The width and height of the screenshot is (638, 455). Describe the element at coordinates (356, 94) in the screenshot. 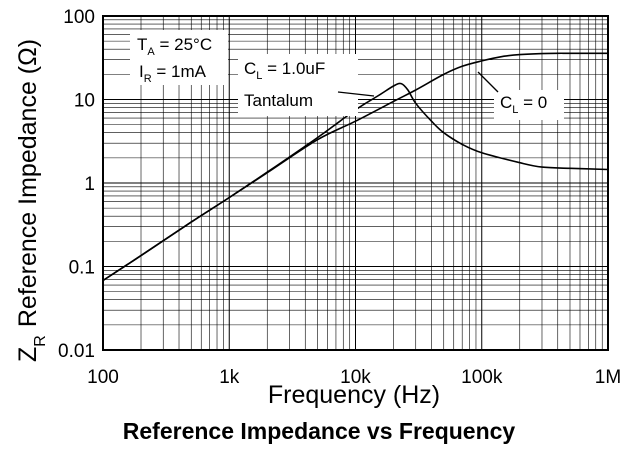

I see `cl-tantalum-leader` at that location.